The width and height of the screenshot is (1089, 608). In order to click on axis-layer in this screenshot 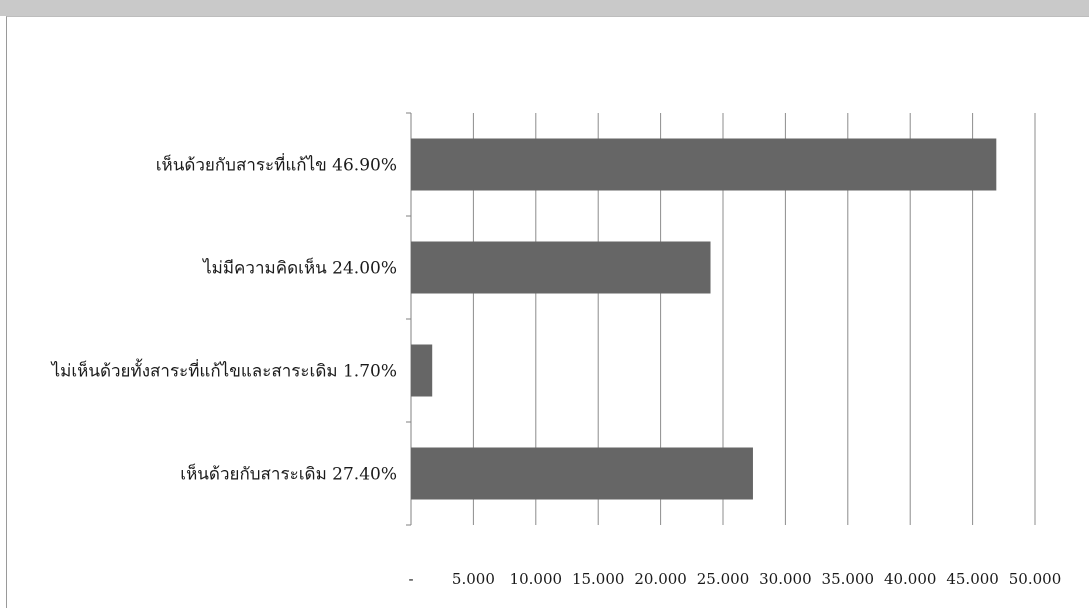, I will do `click(409, 319)`.